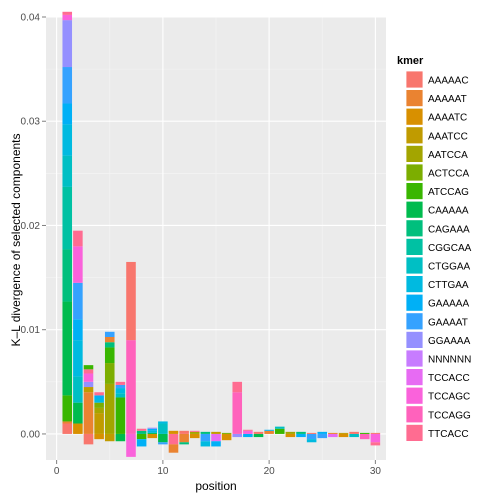 The height and width of the screenshot is (500, 500). What do you see at coordinates (449, 360) in the screenshot?
I see `legend-label-nnnnnn: NNNNNN` at bounding box center [449, 360].